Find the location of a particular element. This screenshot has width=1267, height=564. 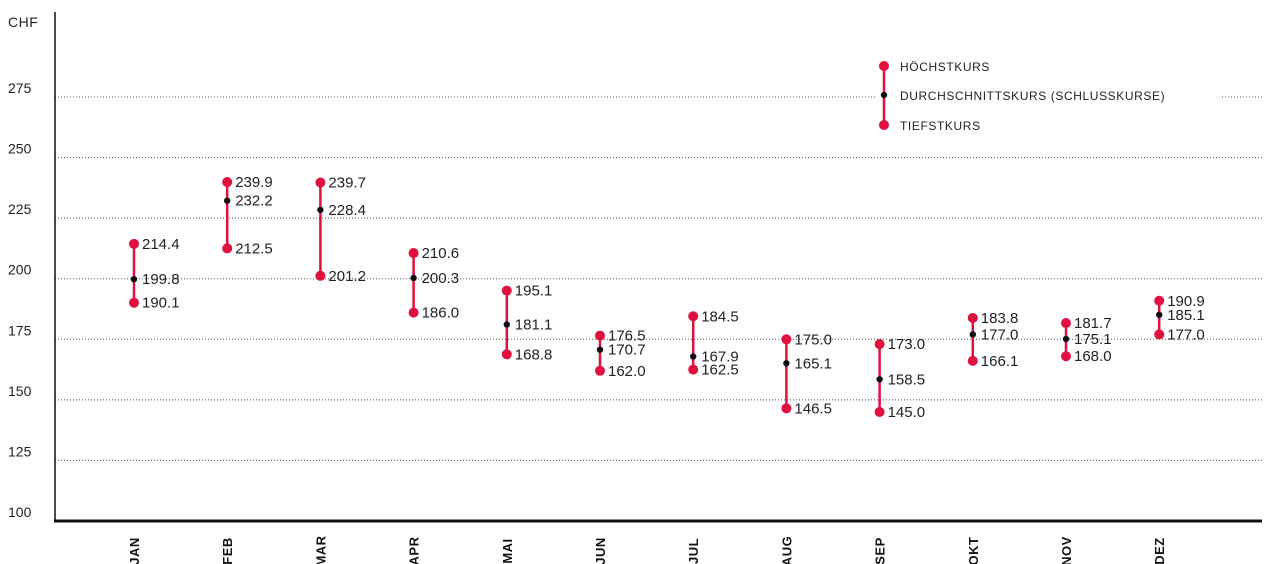

low-value-label: 190.1 is located at coordinates (161, 303).